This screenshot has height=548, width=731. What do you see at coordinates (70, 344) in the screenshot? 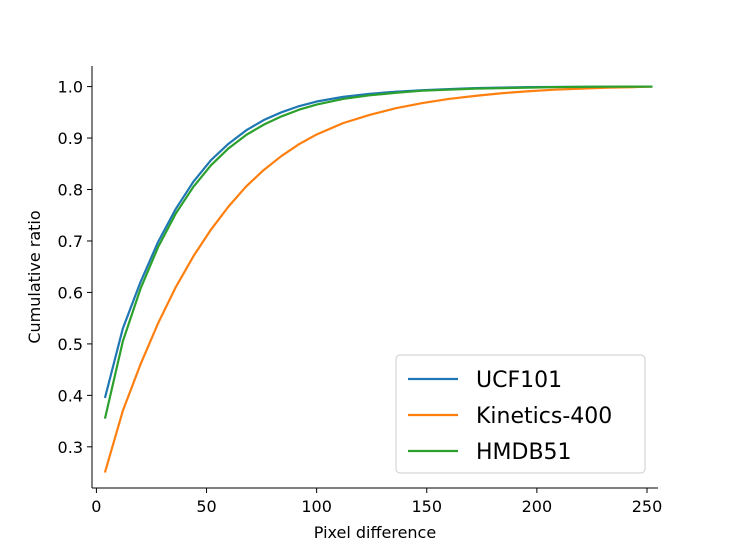
I see `y-tick-label: 0.5` at bounding box center [70, 344].